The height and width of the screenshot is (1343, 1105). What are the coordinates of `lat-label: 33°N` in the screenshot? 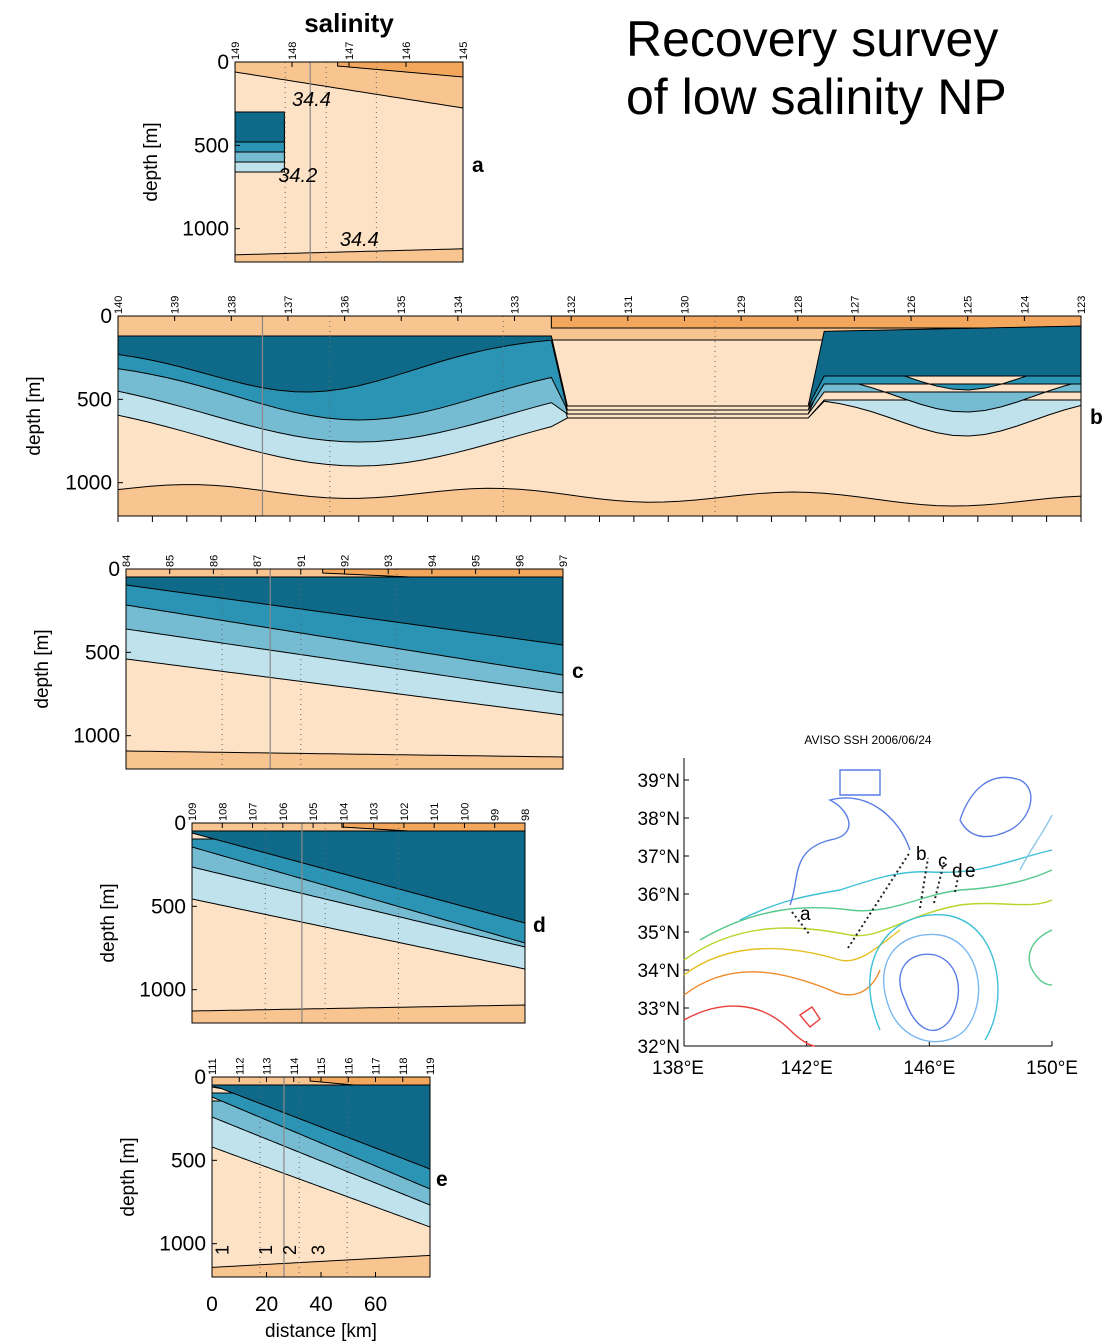 It's located at (659, 1009).